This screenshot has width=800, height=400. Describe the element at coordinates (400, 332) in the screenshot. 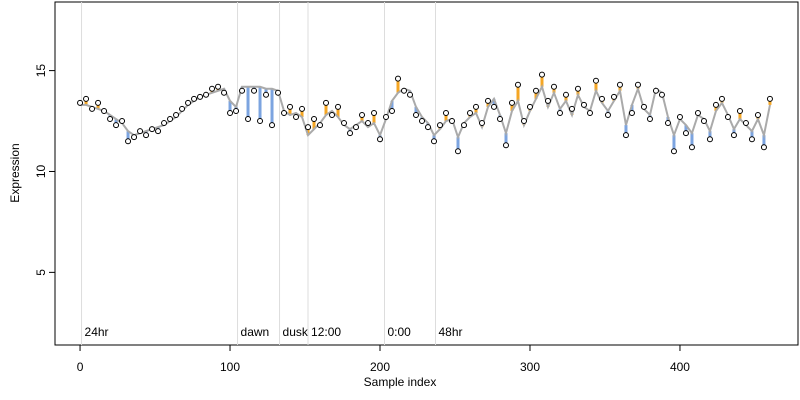

I see `marker-label: 0:00` at that location.